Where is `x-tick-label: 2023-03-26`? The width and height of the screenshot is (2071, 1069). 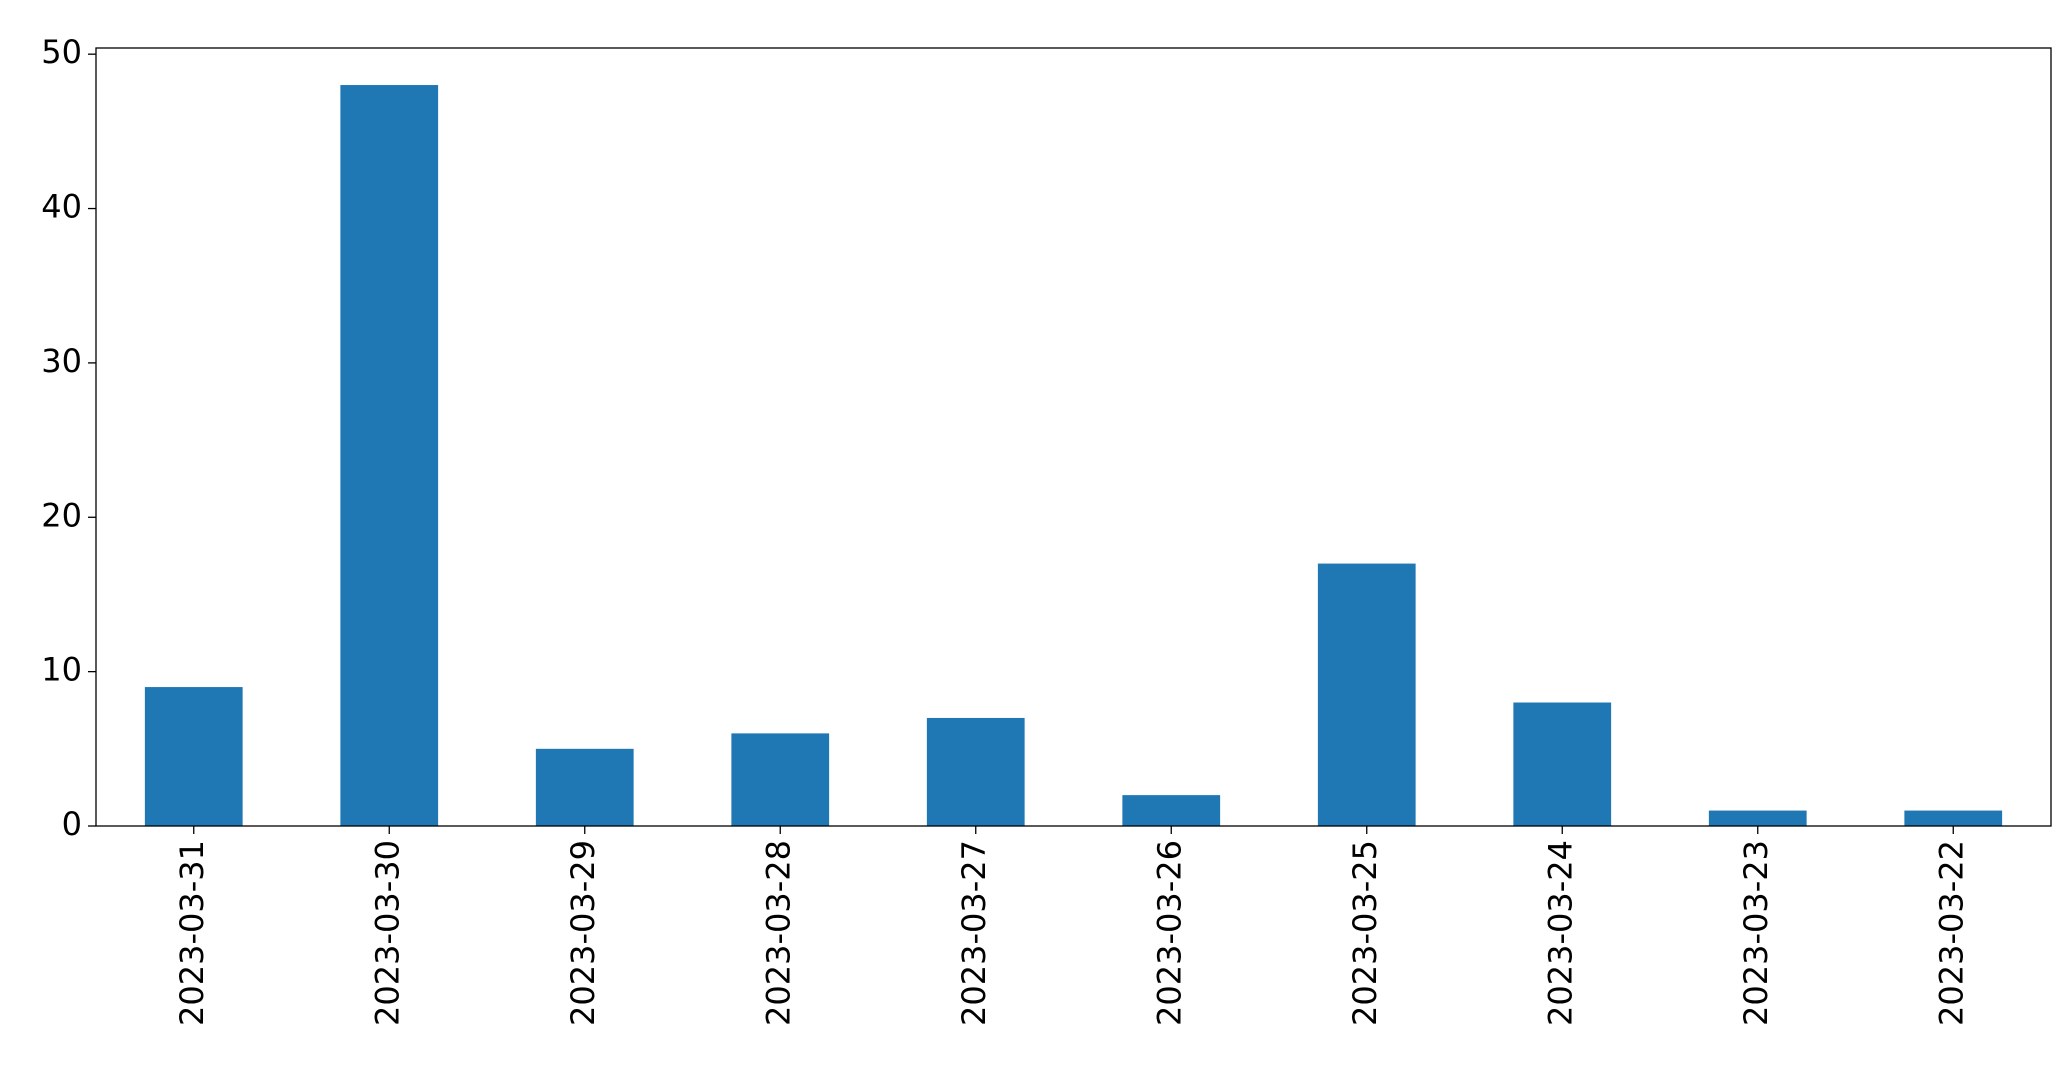
x-tick-label: 2023-03-26 is located at coordinates (1169, 933).